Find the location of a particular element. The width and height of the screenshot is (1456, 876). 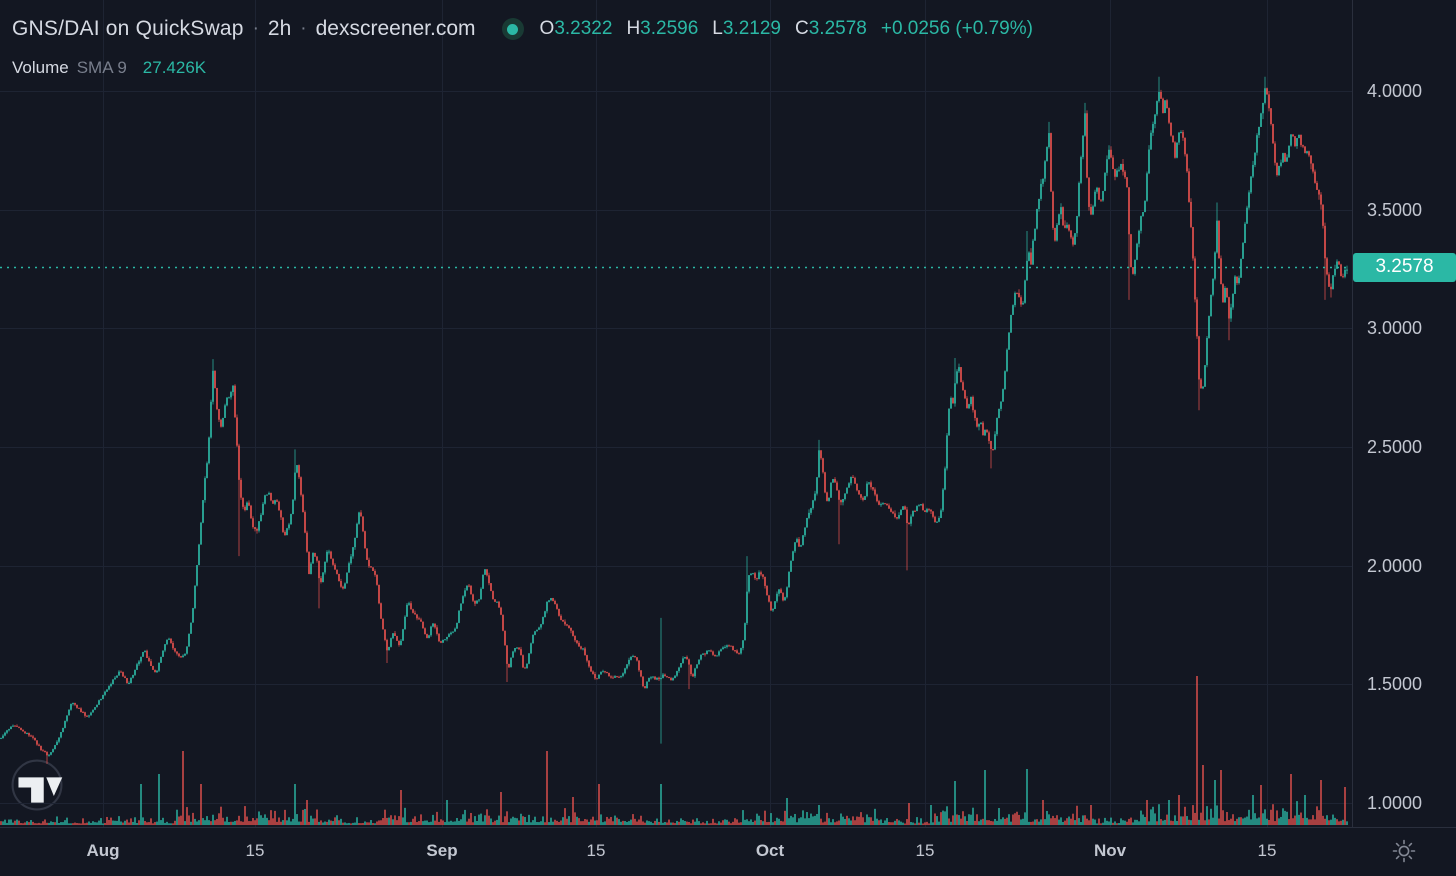

high-value: 3.2596 is located at coordinates (669, 28).